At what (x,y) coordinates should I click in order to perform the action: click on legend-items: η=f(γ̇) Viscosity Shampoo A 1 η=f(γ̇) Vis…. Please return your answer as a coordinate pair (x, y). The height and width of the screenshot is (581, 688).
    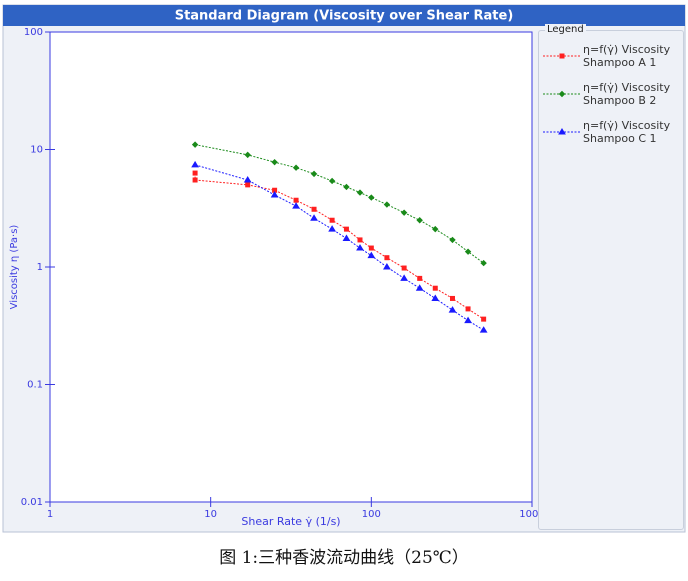
    Looking at the image, I should click on (611, 98).